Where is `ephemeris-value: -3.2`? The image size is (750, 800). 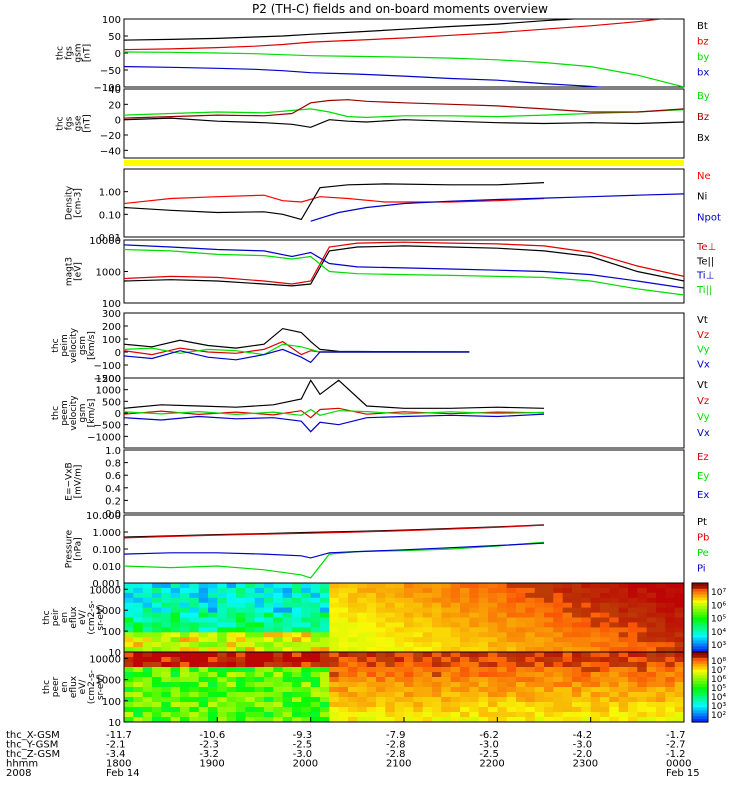
ephemeris-value: -3.2 is located at coordinates (209, 754).